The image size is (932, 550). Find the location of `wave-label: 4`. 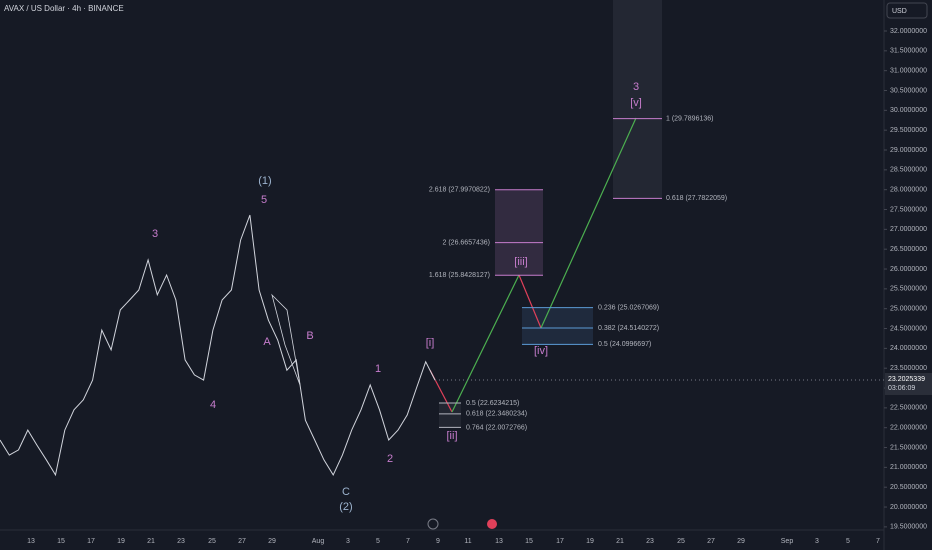

wave-label: 4 is located at coordinates (213, 405).